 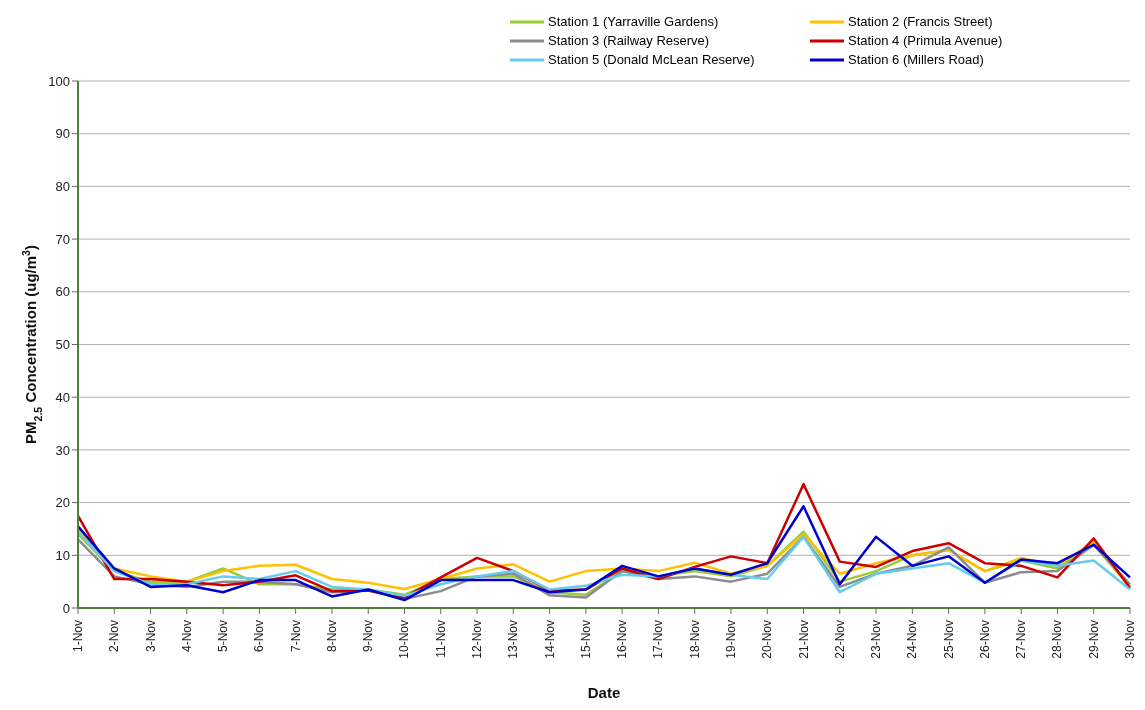 I want to click on y-tick-label: 100, so click(x=59, y=81).